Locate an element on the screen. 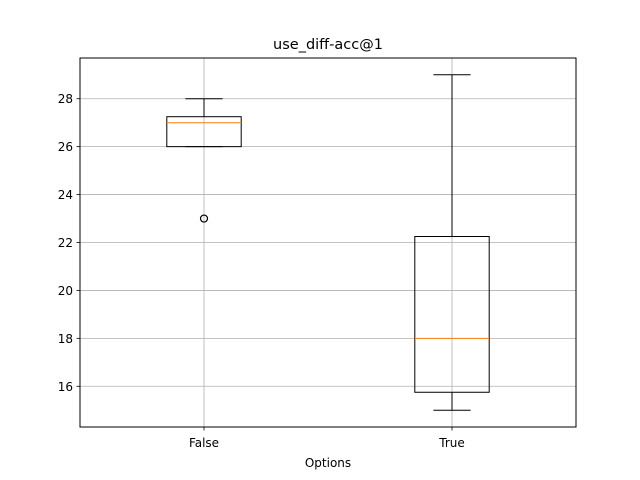  chart-title: use_diff-acc@1 is located at coordinates (328, 45).